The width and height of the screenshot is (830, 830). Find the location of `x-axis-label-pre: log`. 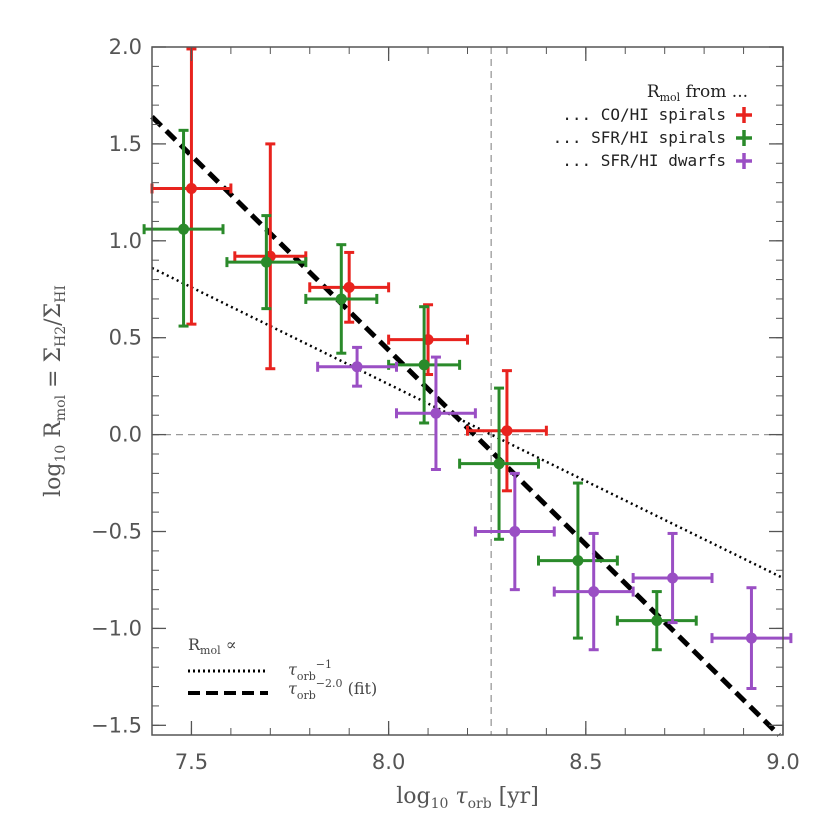

x-axis-label-pre: log is located at coordinates (413, 796).